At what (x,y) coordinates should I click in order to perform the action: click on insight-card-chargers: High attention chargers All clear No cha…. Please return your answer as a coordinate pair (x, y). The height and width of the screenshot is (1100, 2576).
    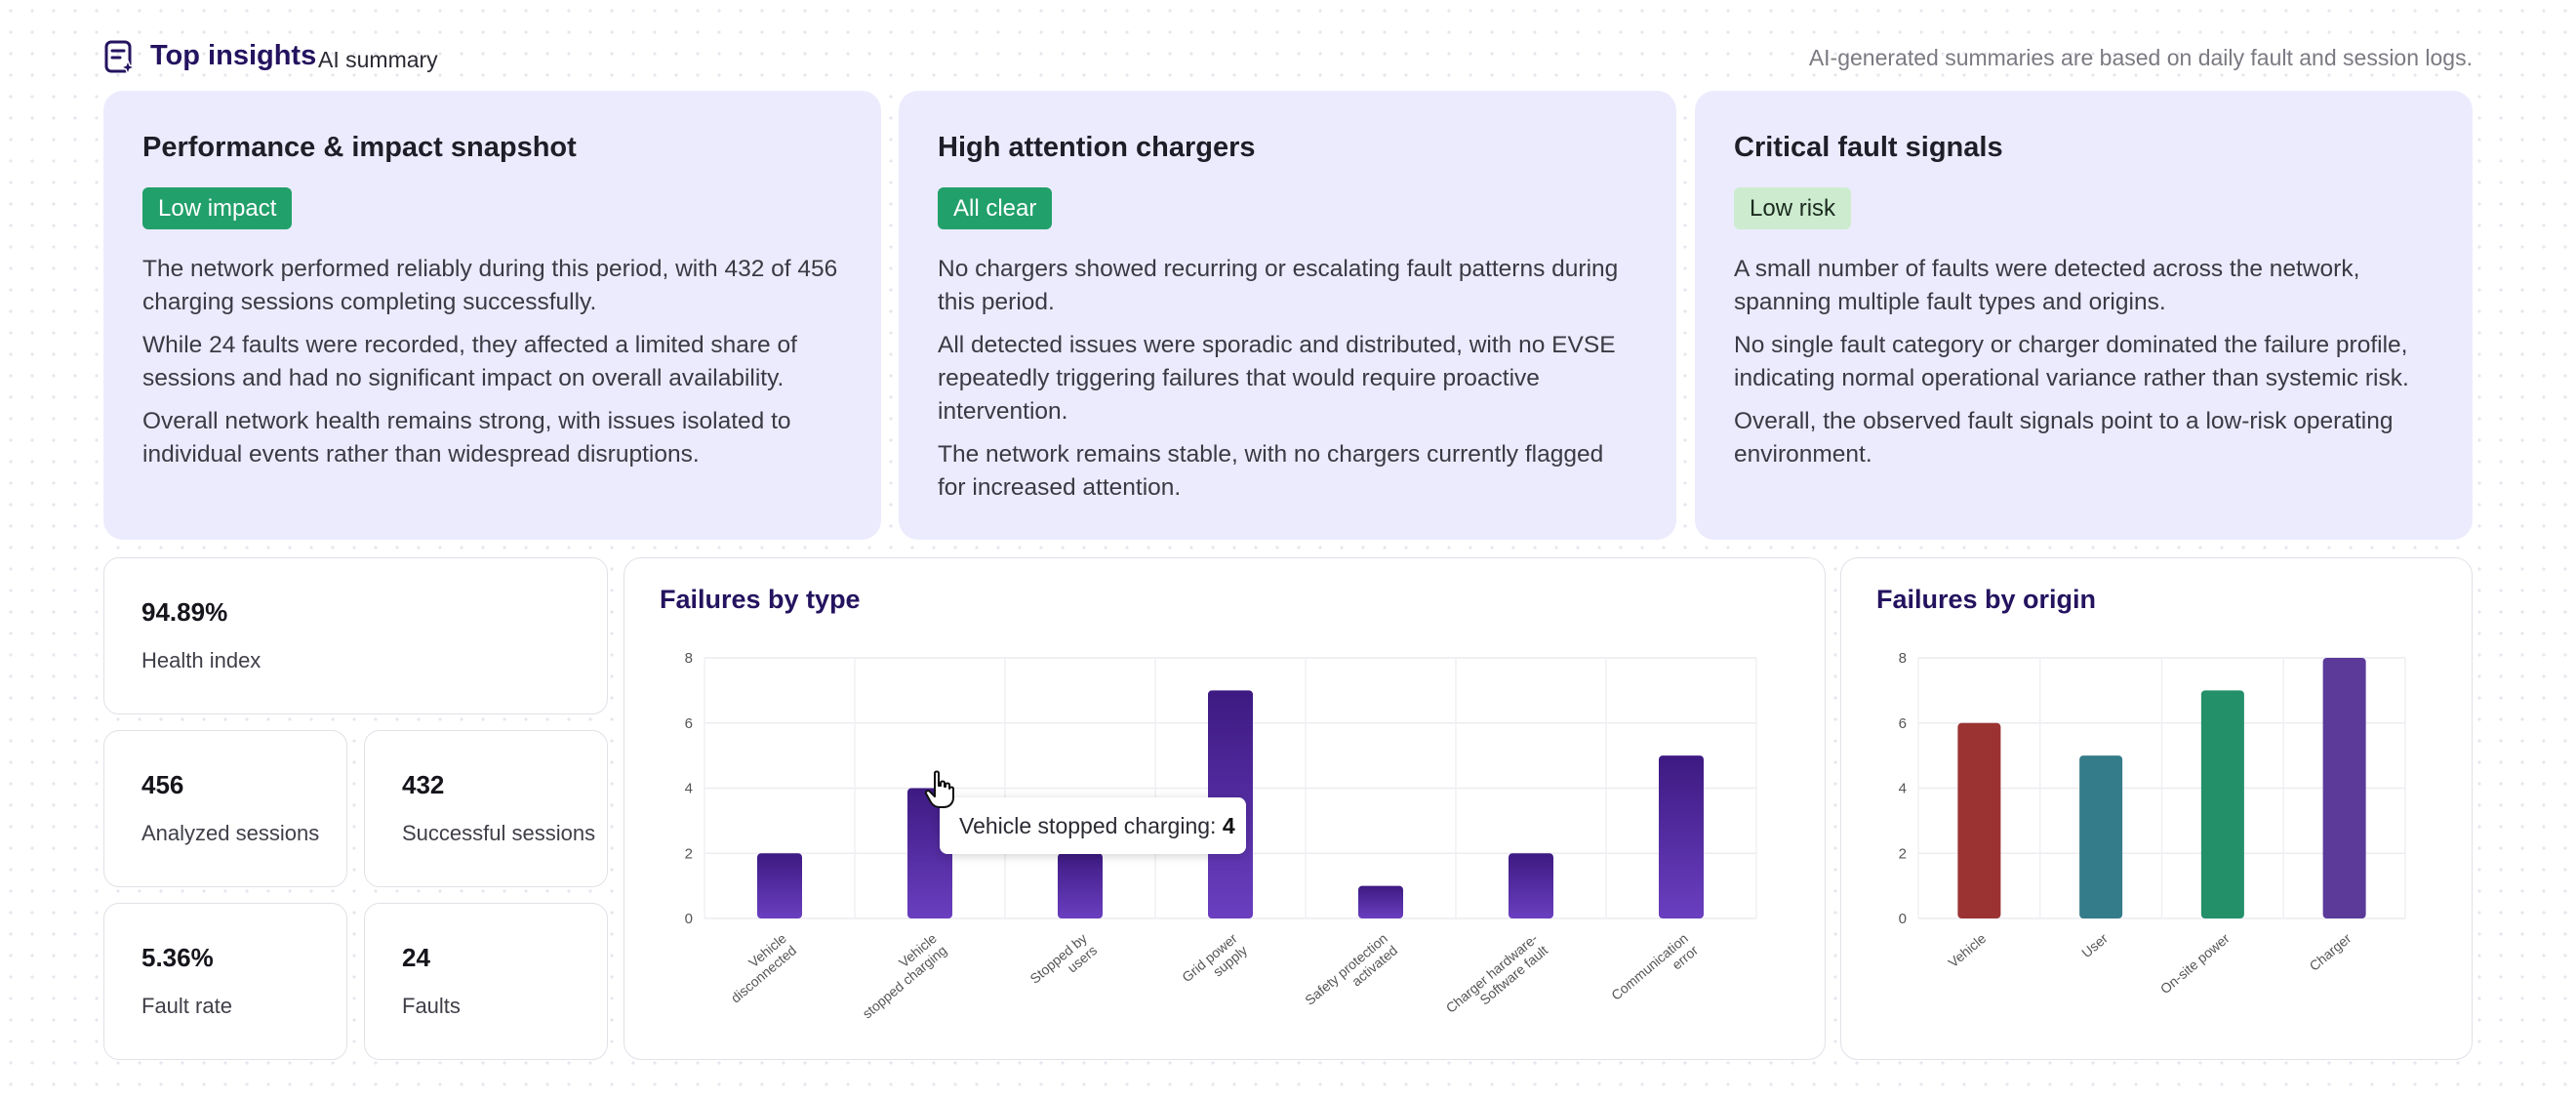
    Looking at the image, I should click on (1287, 315).